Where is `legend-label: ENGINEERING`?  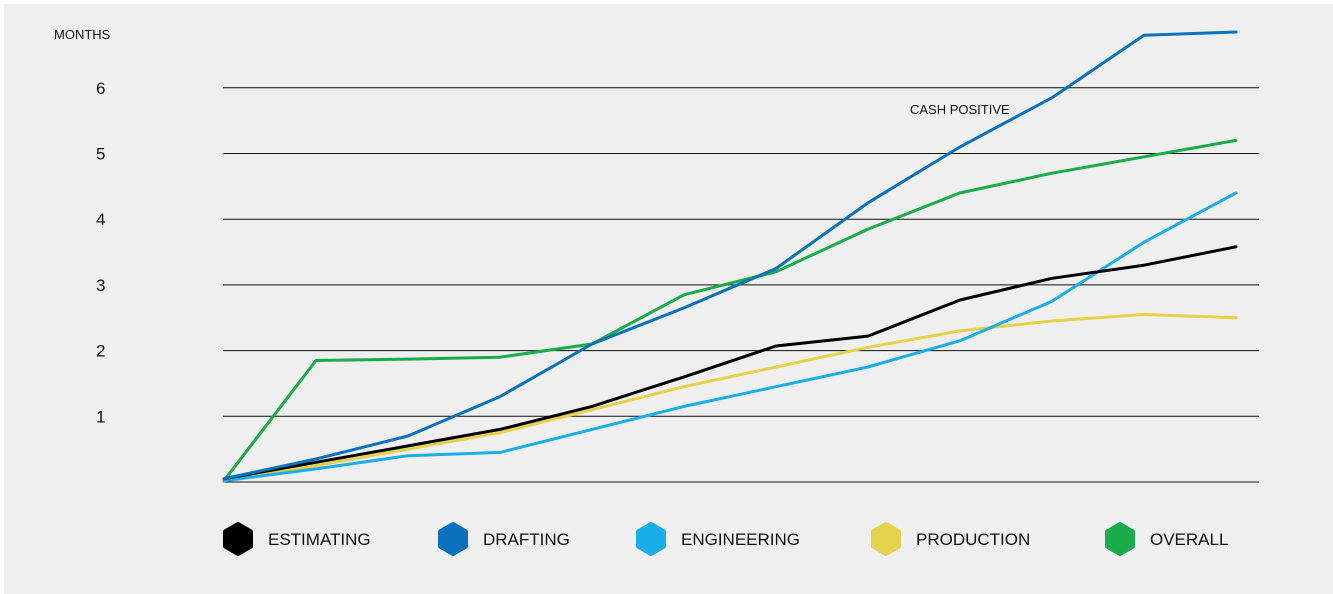 legend-label: ENGINEERING is located at coordinates (740, 539).